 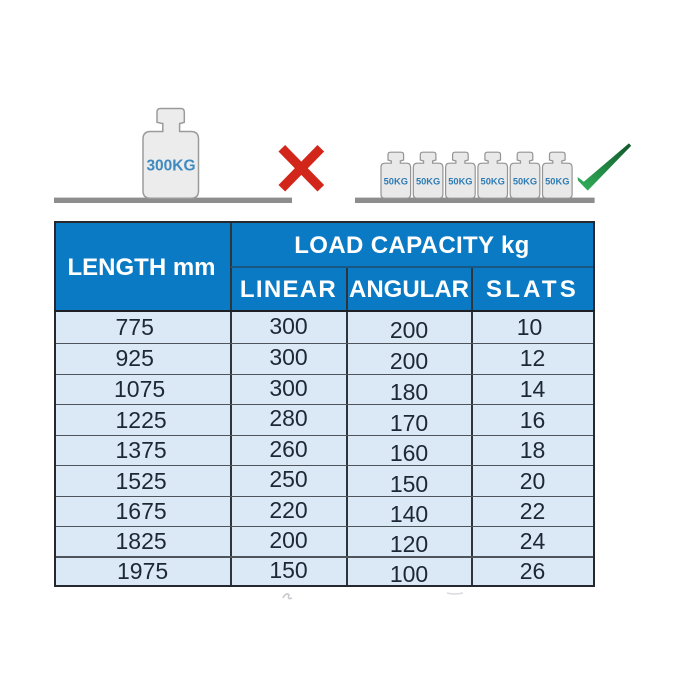 What do you see at coordinates (170, 166) in the screenshot?
I see `svg-text: 300KG` at bounding box center [170, 166].